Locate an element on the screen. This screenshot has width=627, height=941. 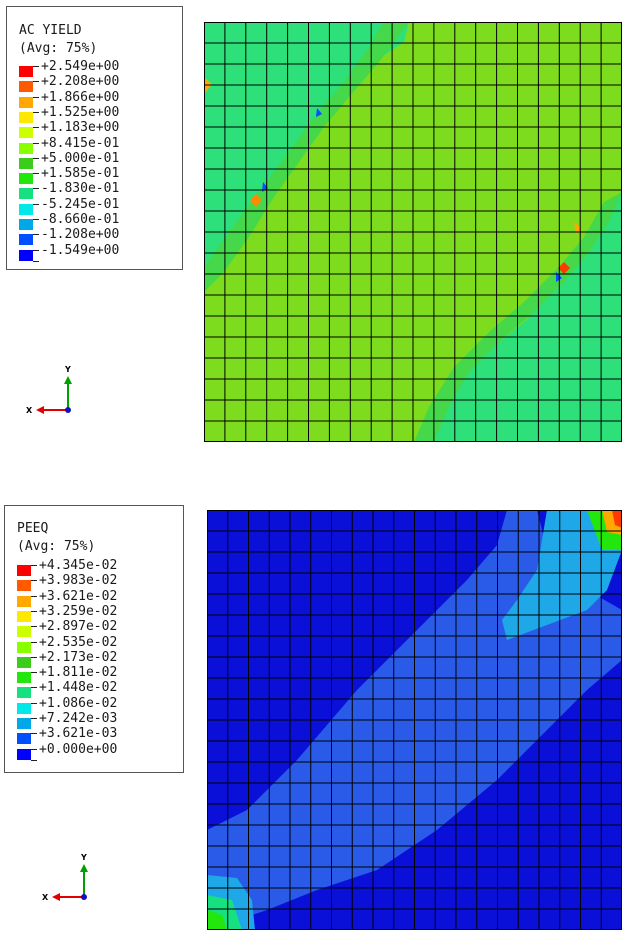
legend-label: +3.621e-02 is located at coordinates (78, 596).